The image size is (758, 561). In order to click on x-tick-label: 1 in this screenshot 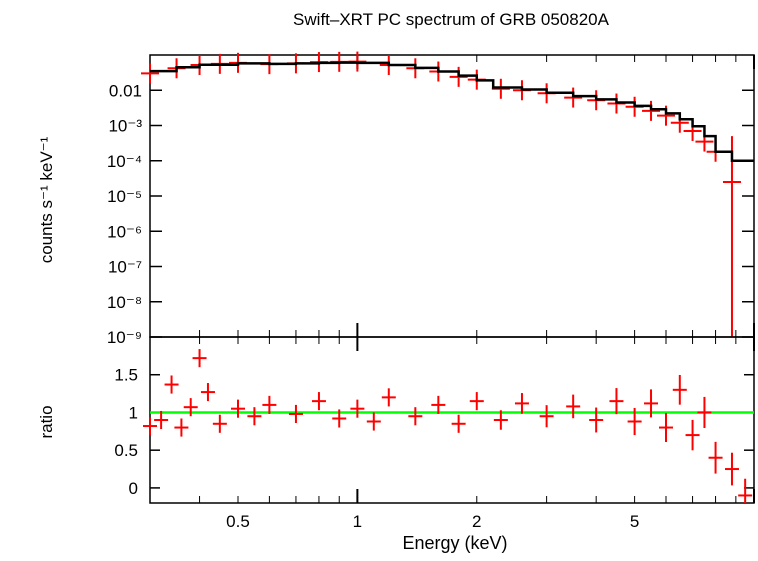, I will do `click(357, 521)`.